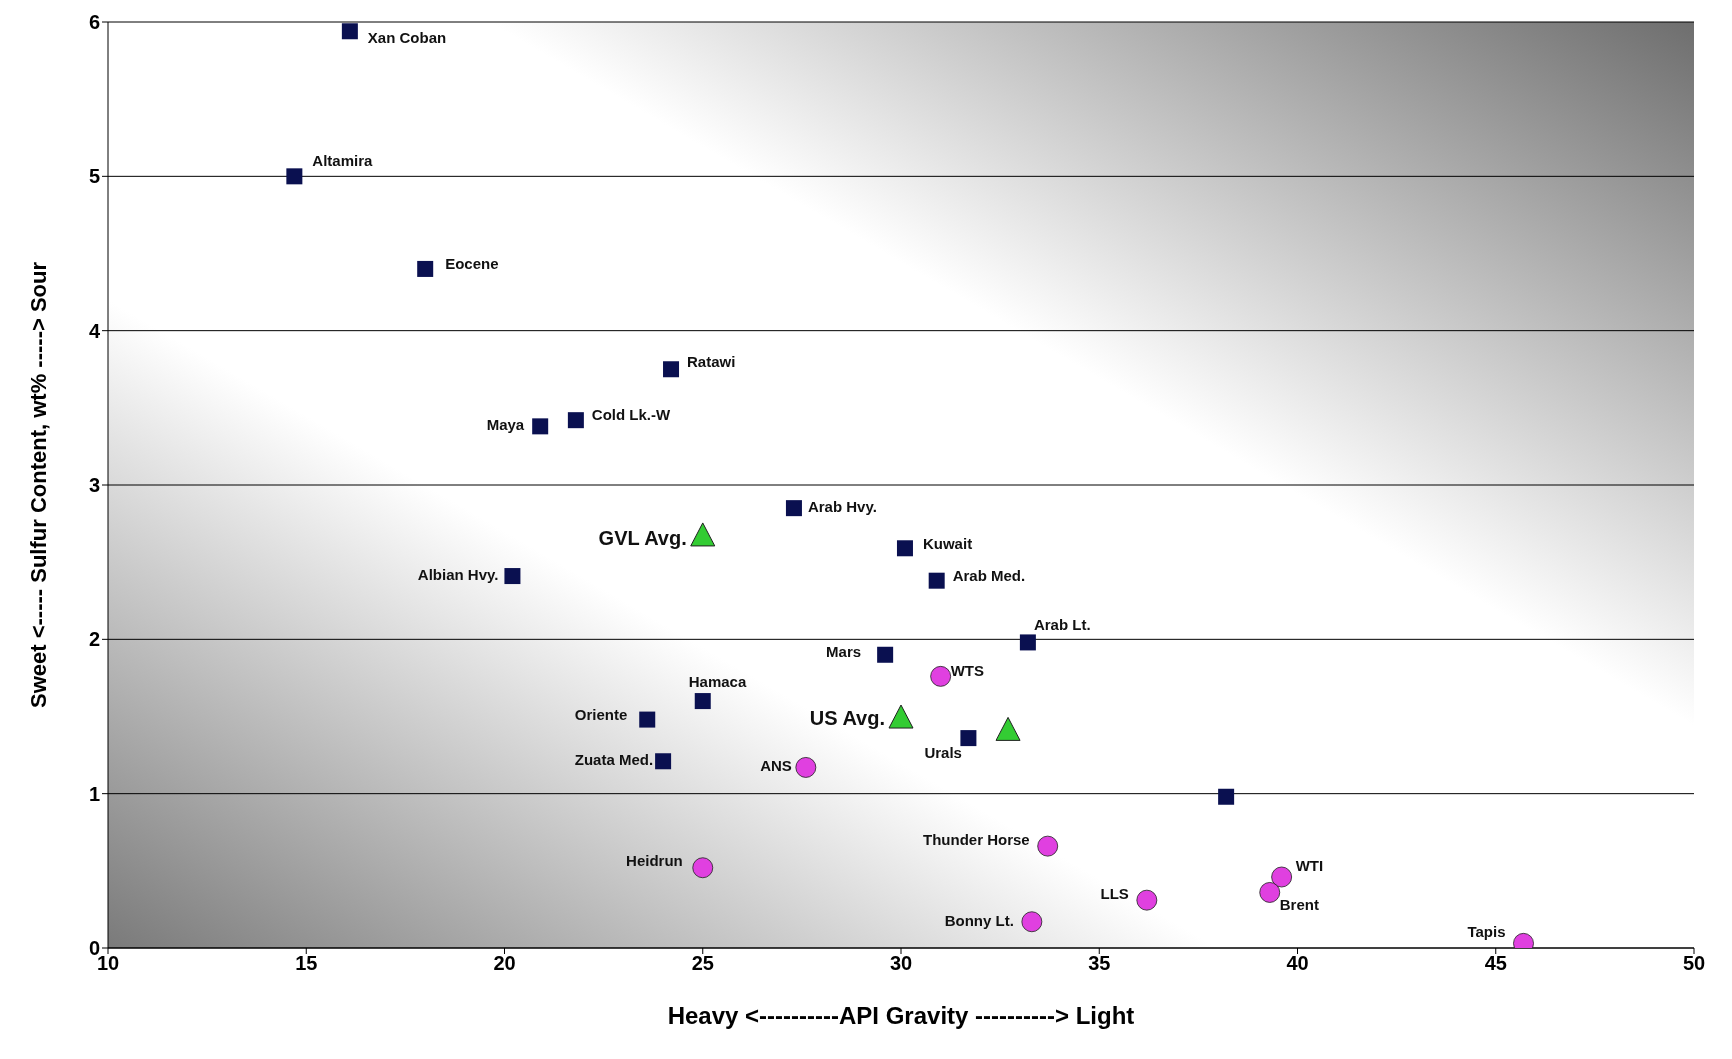  What do you see at coordinates (967, 671) in the screenshot?
I see `annotation: WTS` at bounding box center [967, 671].